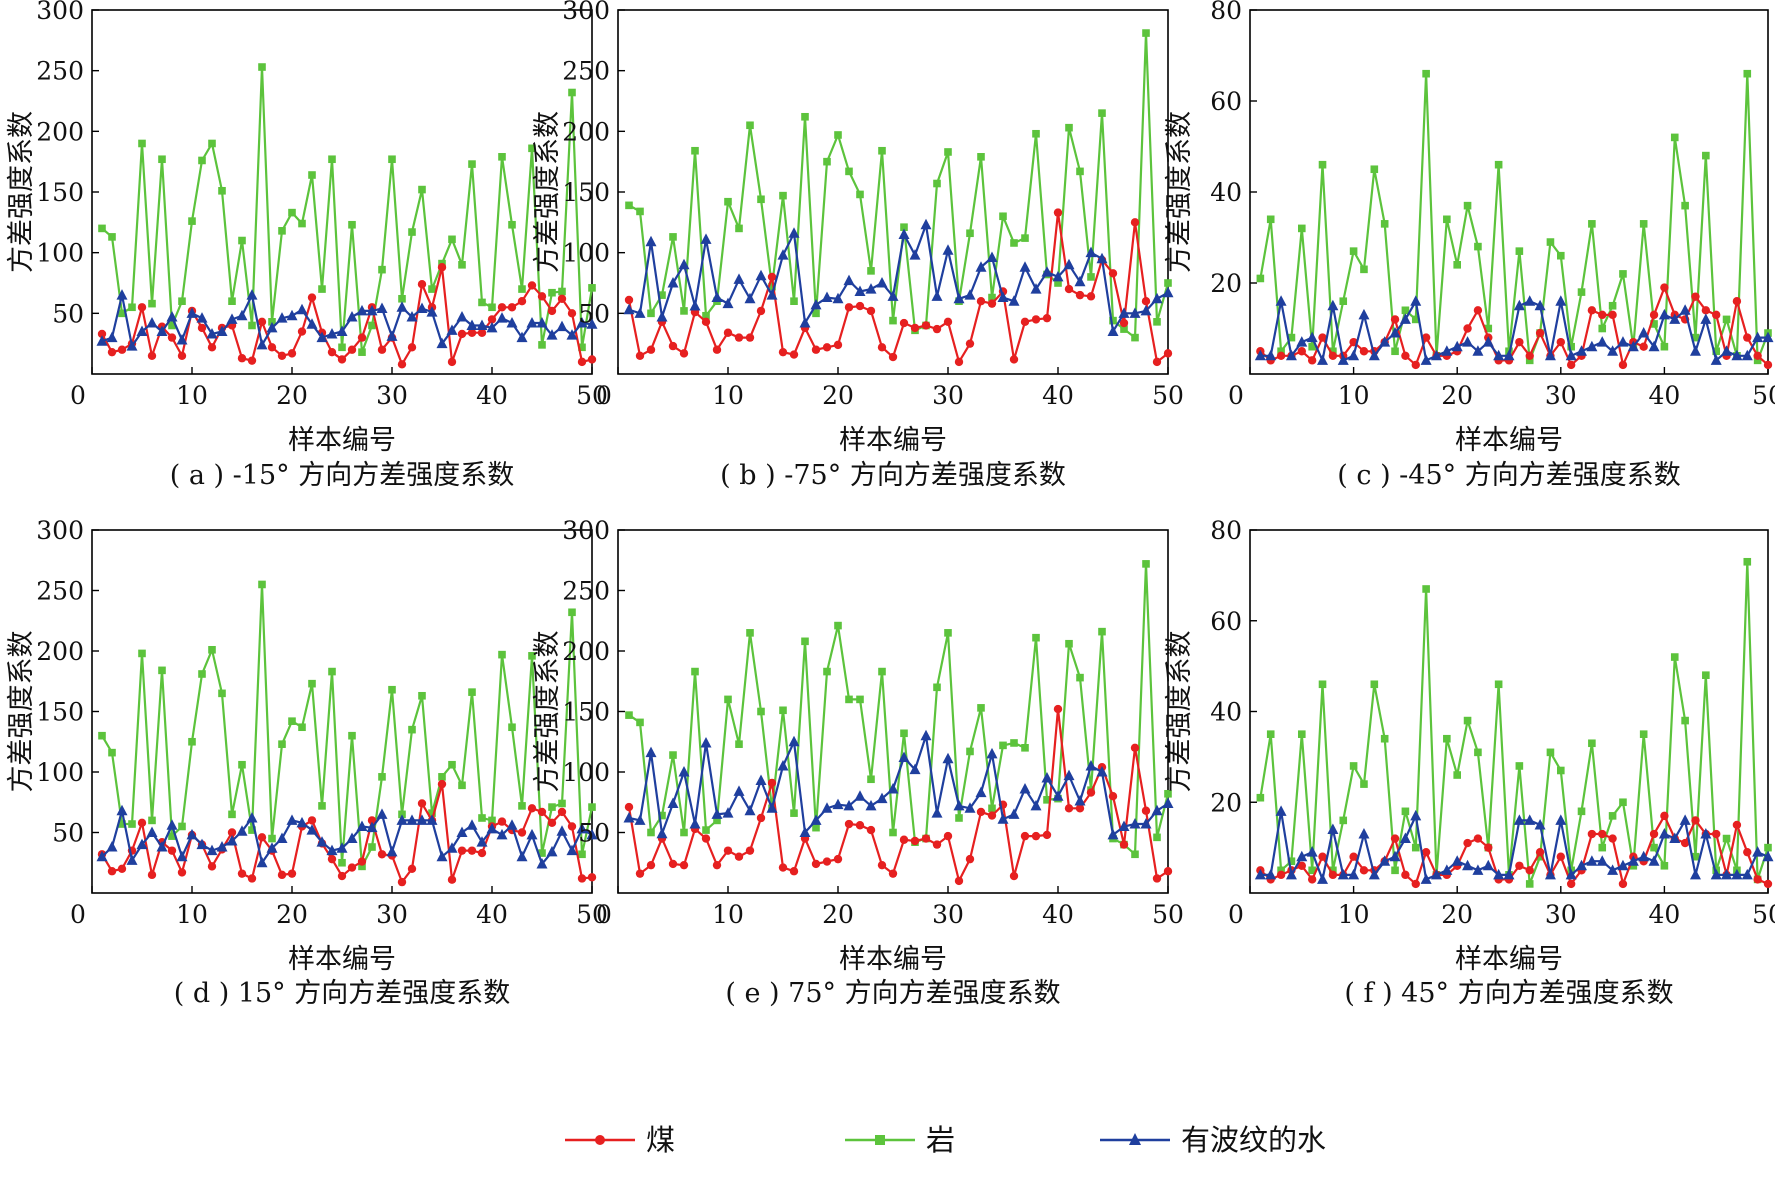 This screenshot has height=1181, width=1775. I want to click on x-tick-label: 20, so click(1457, 395).